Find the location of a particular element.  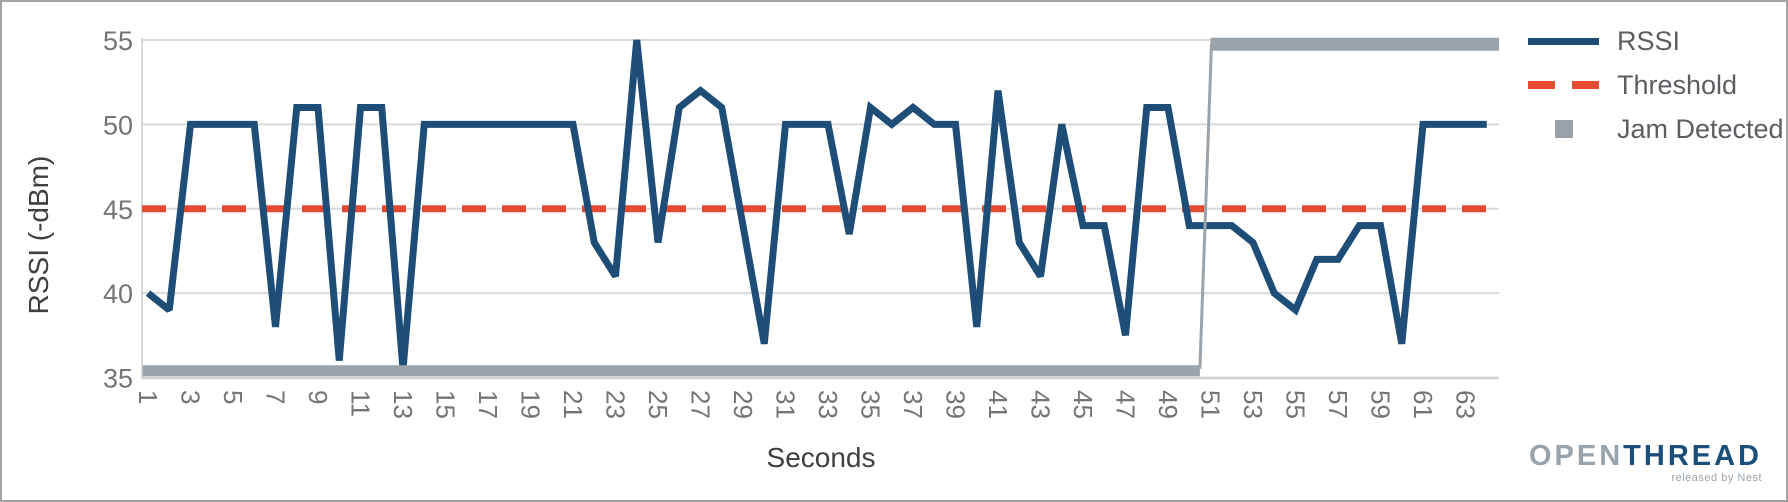

x-tick-label-13: 13 is located at coordinates (403, 404).